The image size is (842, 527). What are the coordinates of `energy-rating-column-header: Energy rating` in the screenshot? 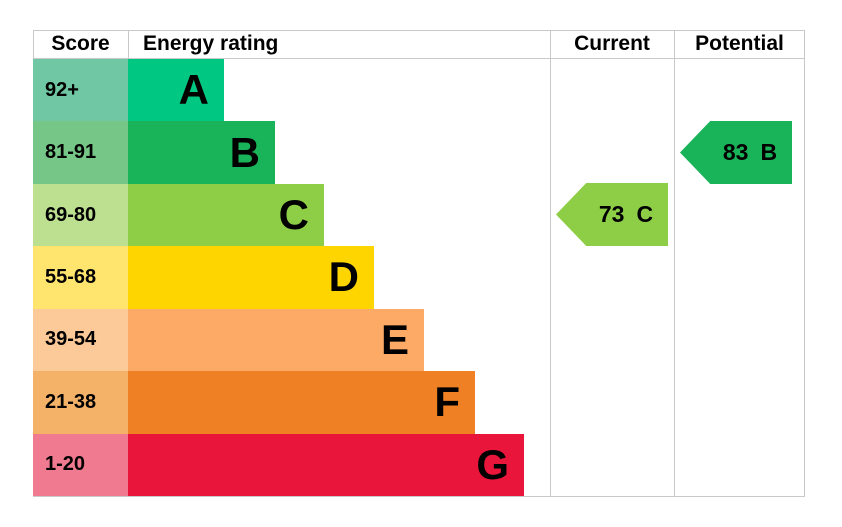 It's located at (211, 43).